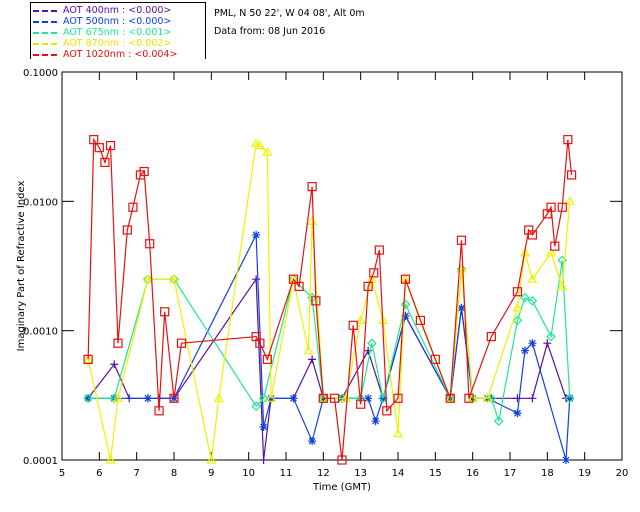 This screenshot has width=640, height=512. I want to click on x-tick-label: 13, so click(360, 473).